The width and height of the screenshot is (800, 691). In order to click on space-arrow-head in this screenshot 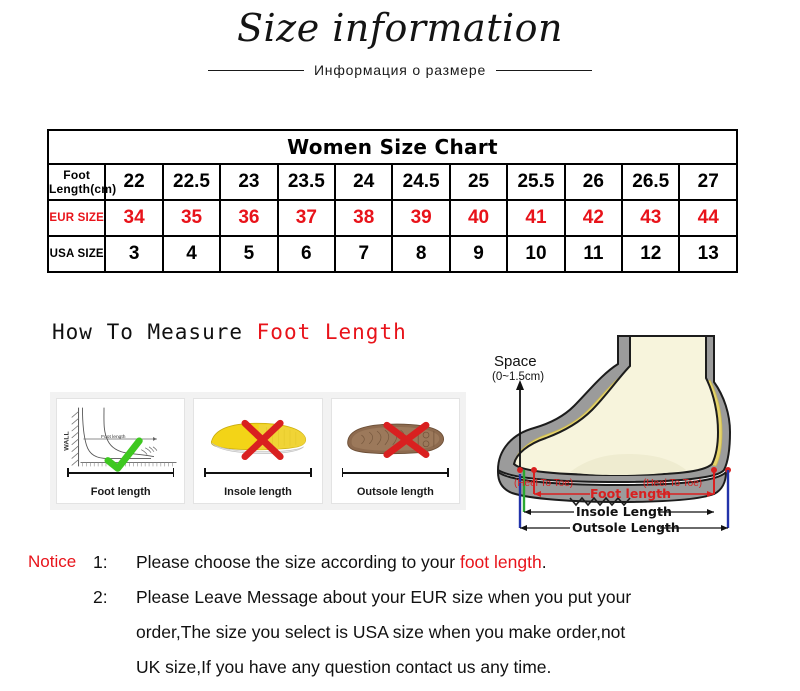, I will do `click(520, 385)`.